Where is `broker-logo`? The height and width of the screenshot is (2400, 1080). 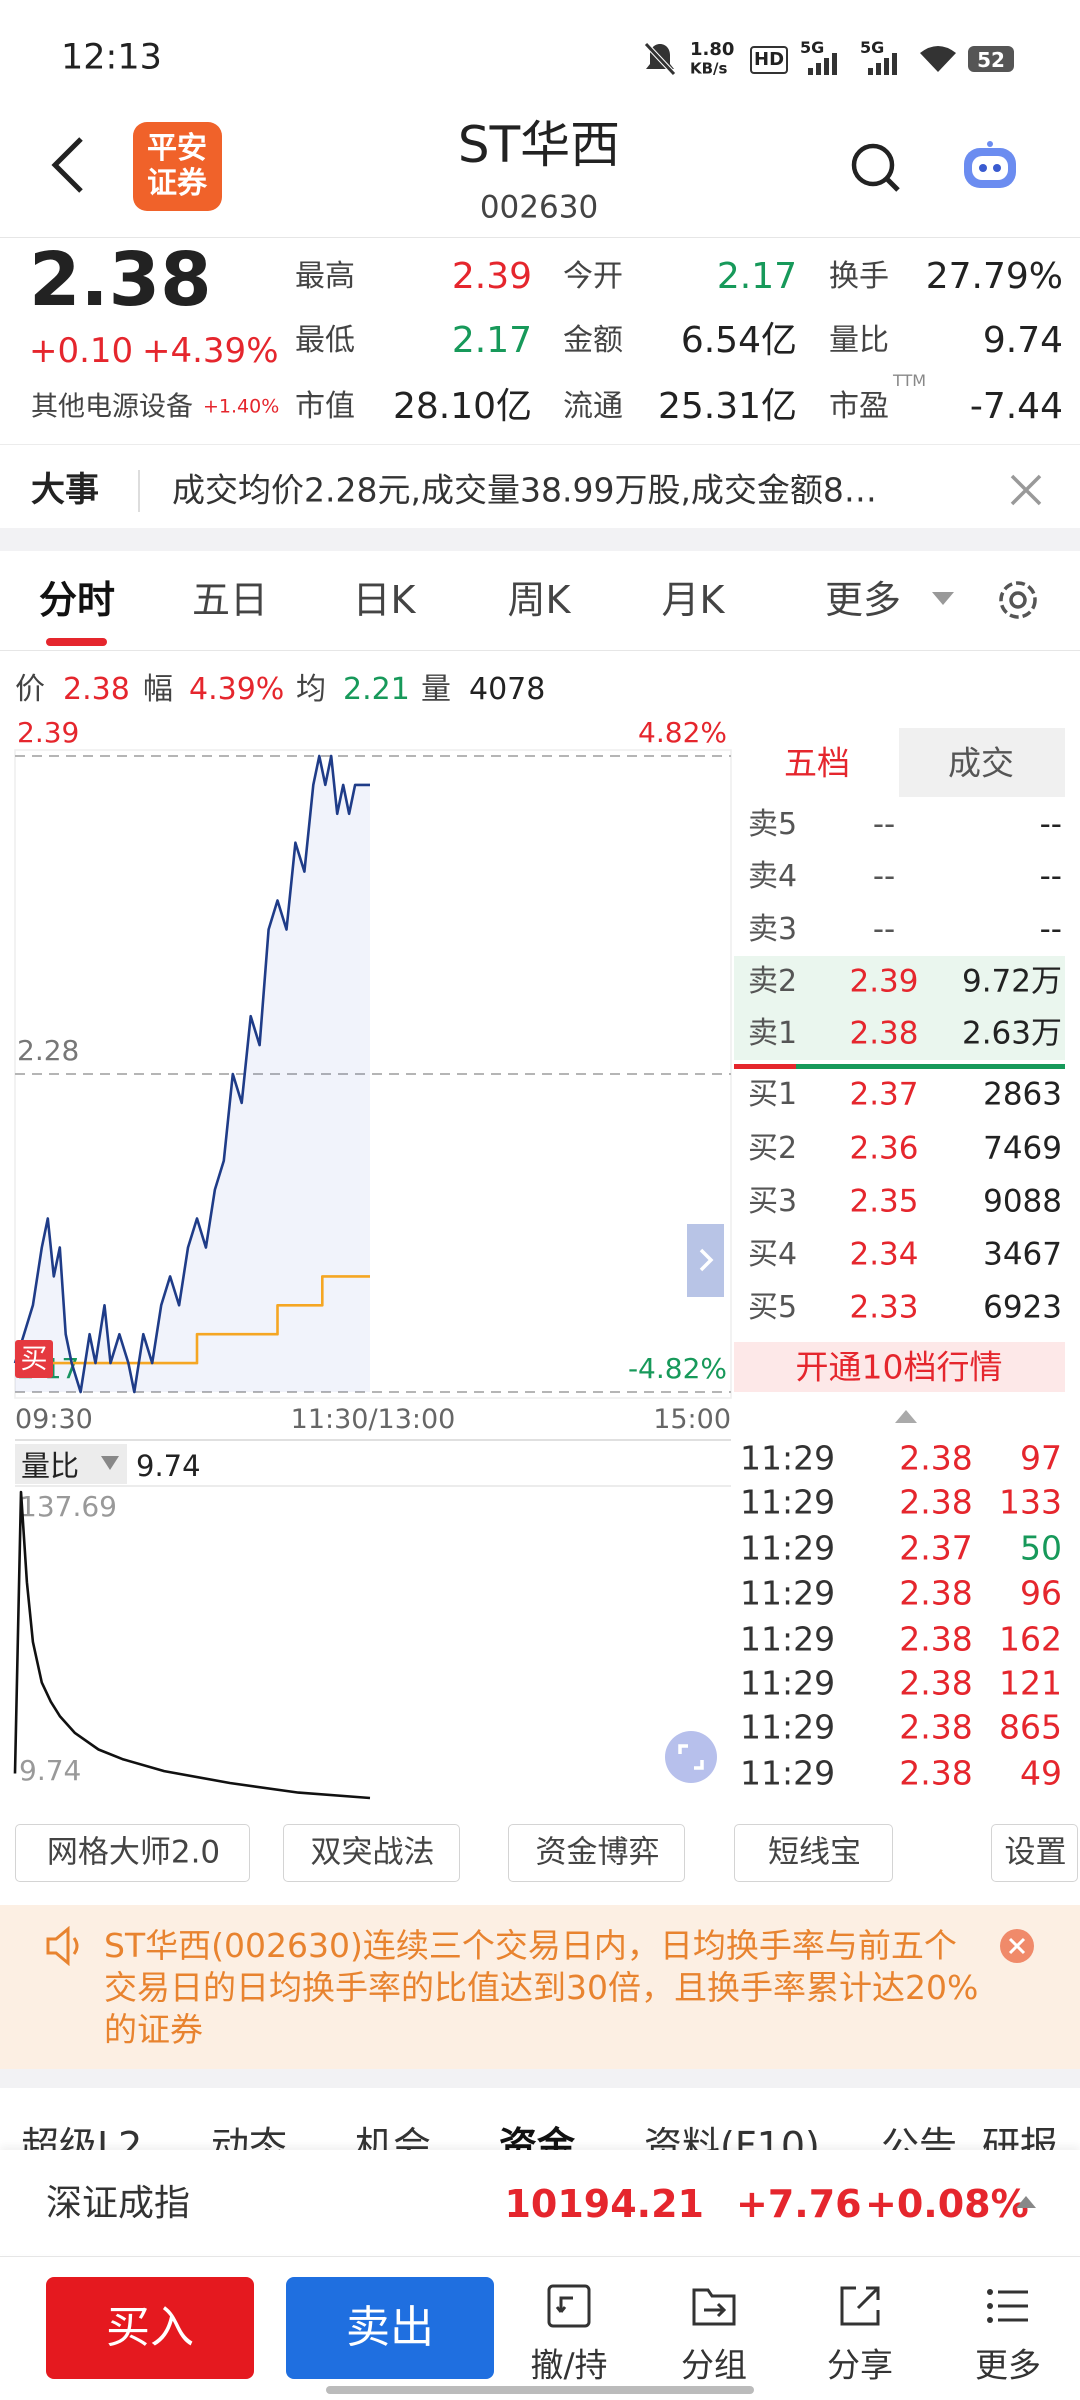 broker-logo is located at coordinates (177, 166).